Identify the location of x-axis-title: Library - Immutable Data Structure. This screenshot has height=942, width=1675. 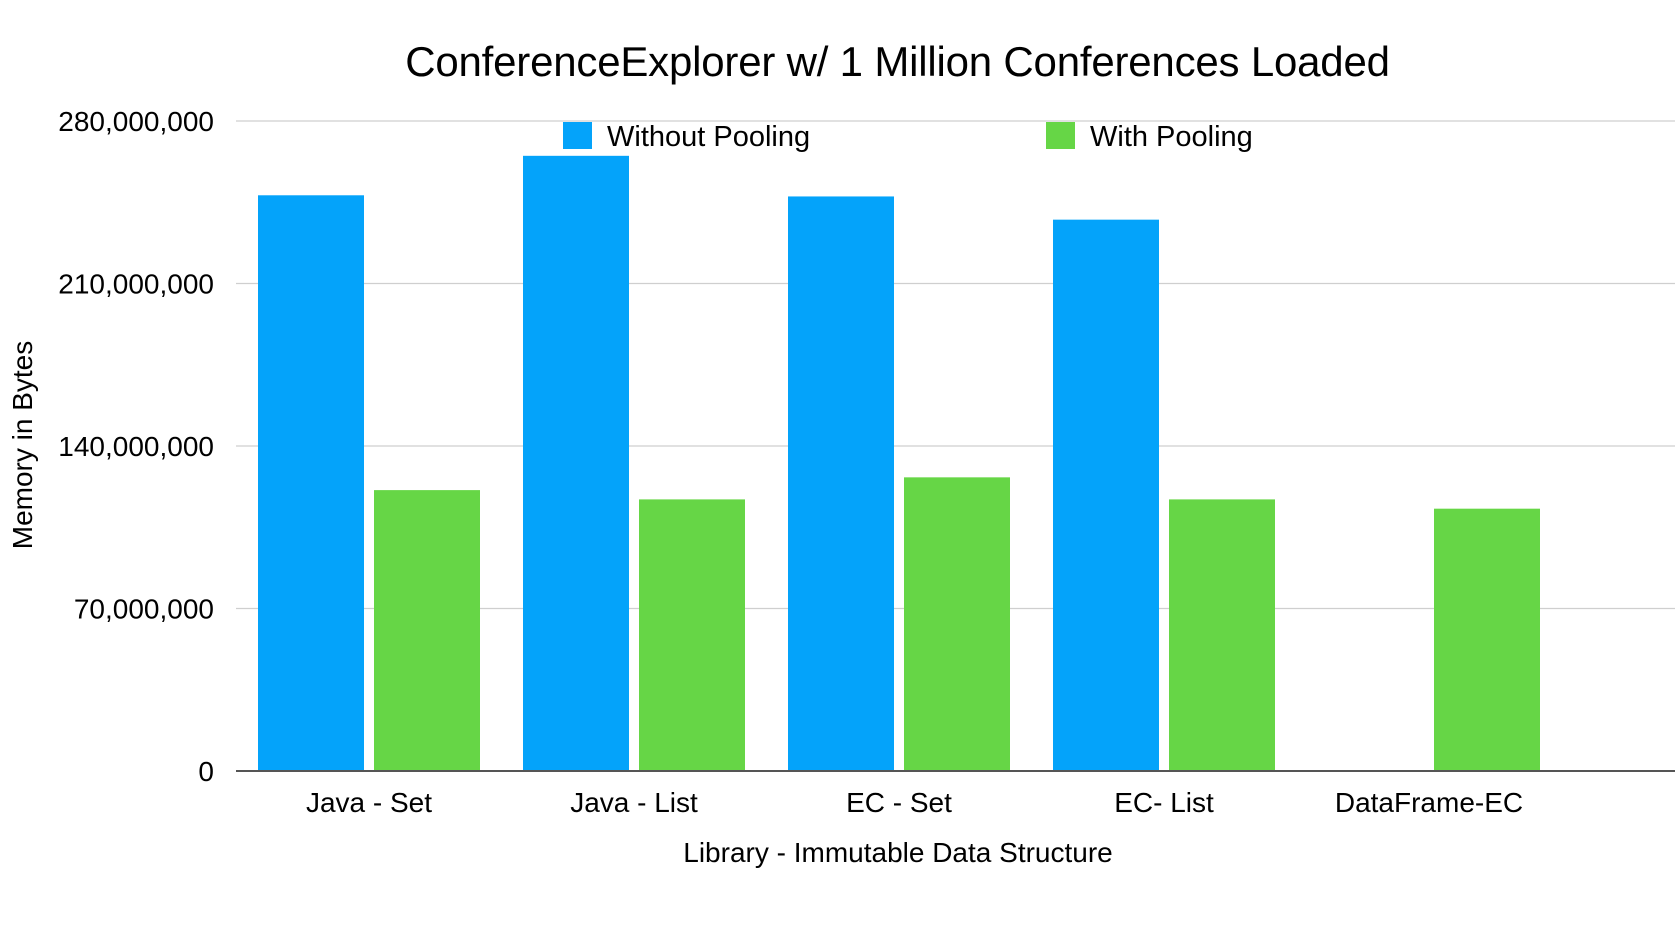
(898, 852).